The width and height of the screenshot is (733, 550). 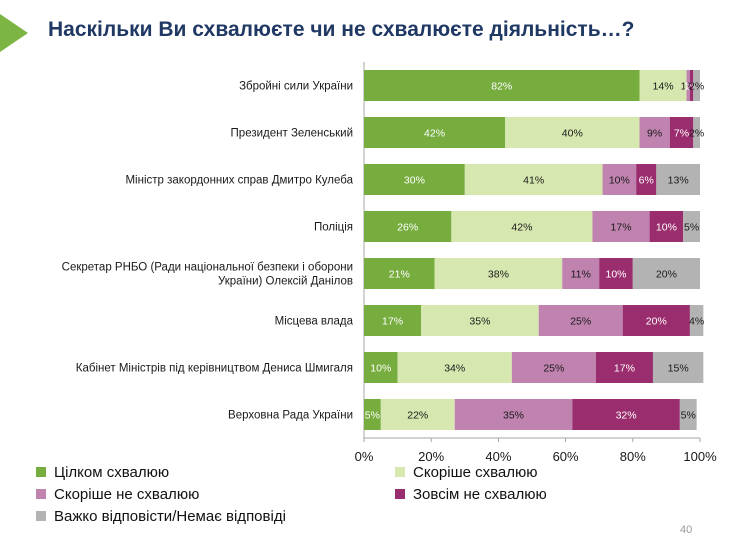 I want to click on data-label: 13%, so click(x=678, y=181).